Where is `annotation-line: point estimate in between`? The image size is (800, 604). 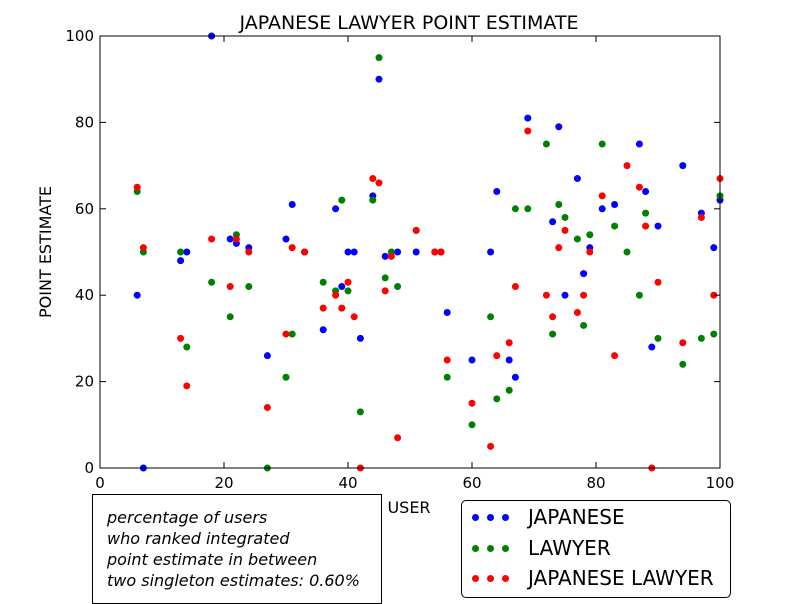
annotation-line: point estimate in between is located at coordinates (212, 559).